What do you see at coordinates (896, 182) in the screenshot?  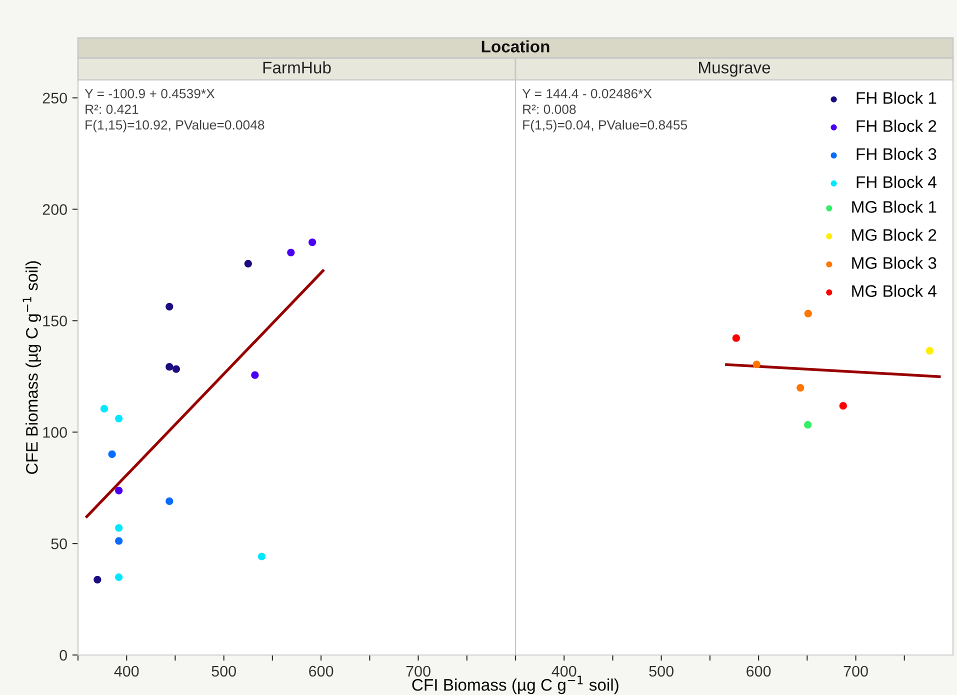 I see `legend-label: FH Block 4` at bounding box center [896, 182].